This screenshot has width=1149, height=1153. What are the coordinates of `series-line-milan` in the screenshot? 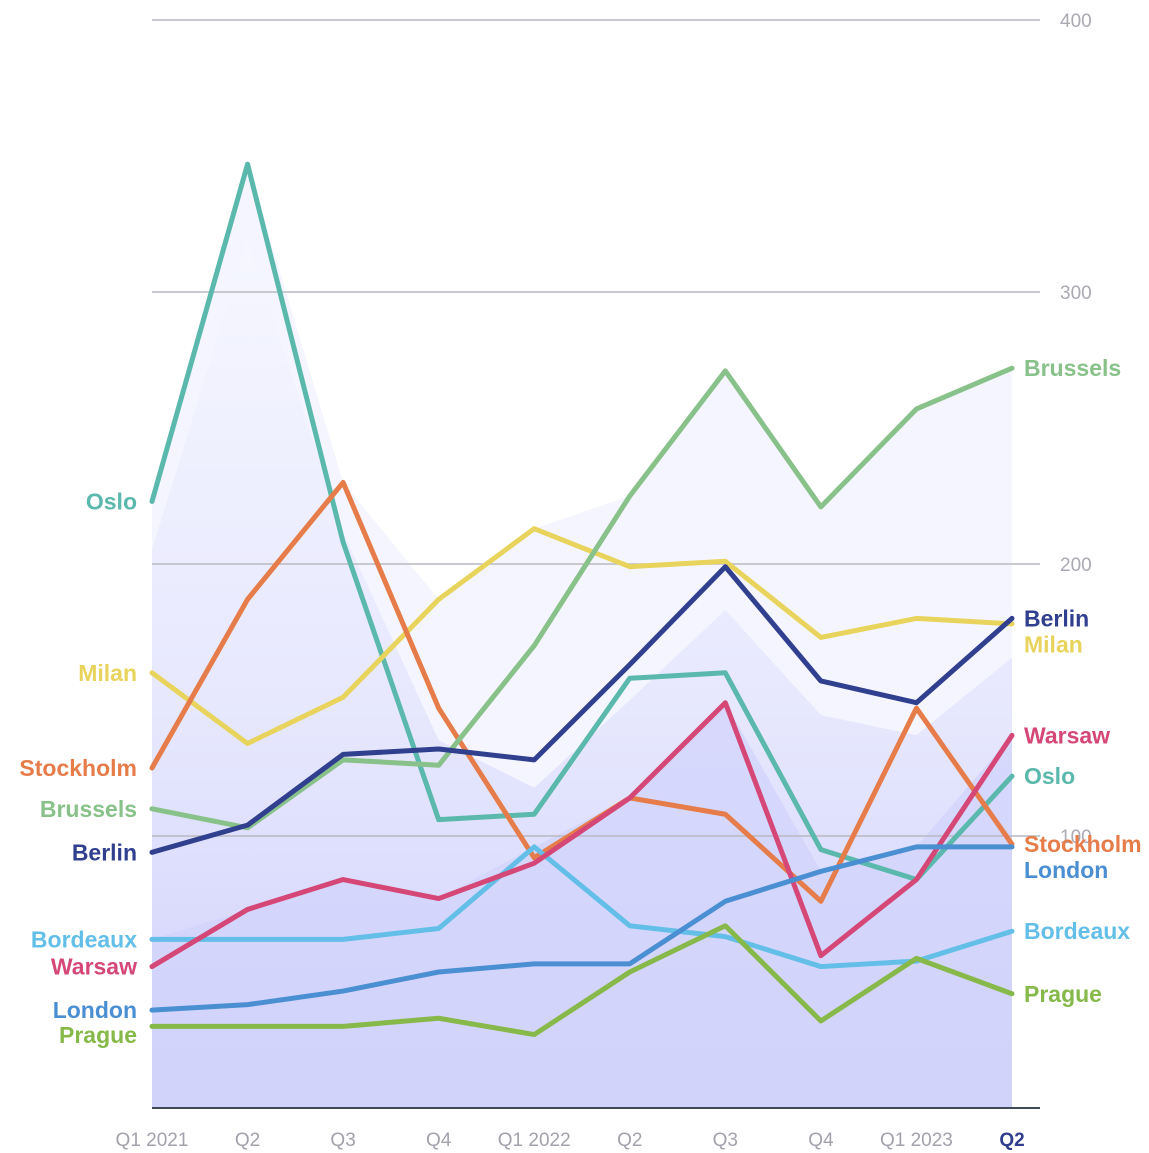 It's located at (582, 636).